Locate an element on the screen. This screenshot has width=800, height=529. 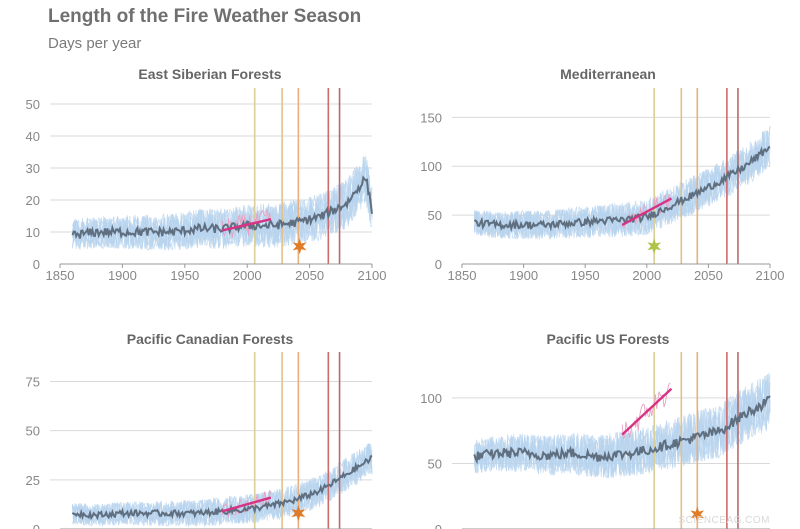
panel-title: Mediterranean is located at coordinates (608, 74).